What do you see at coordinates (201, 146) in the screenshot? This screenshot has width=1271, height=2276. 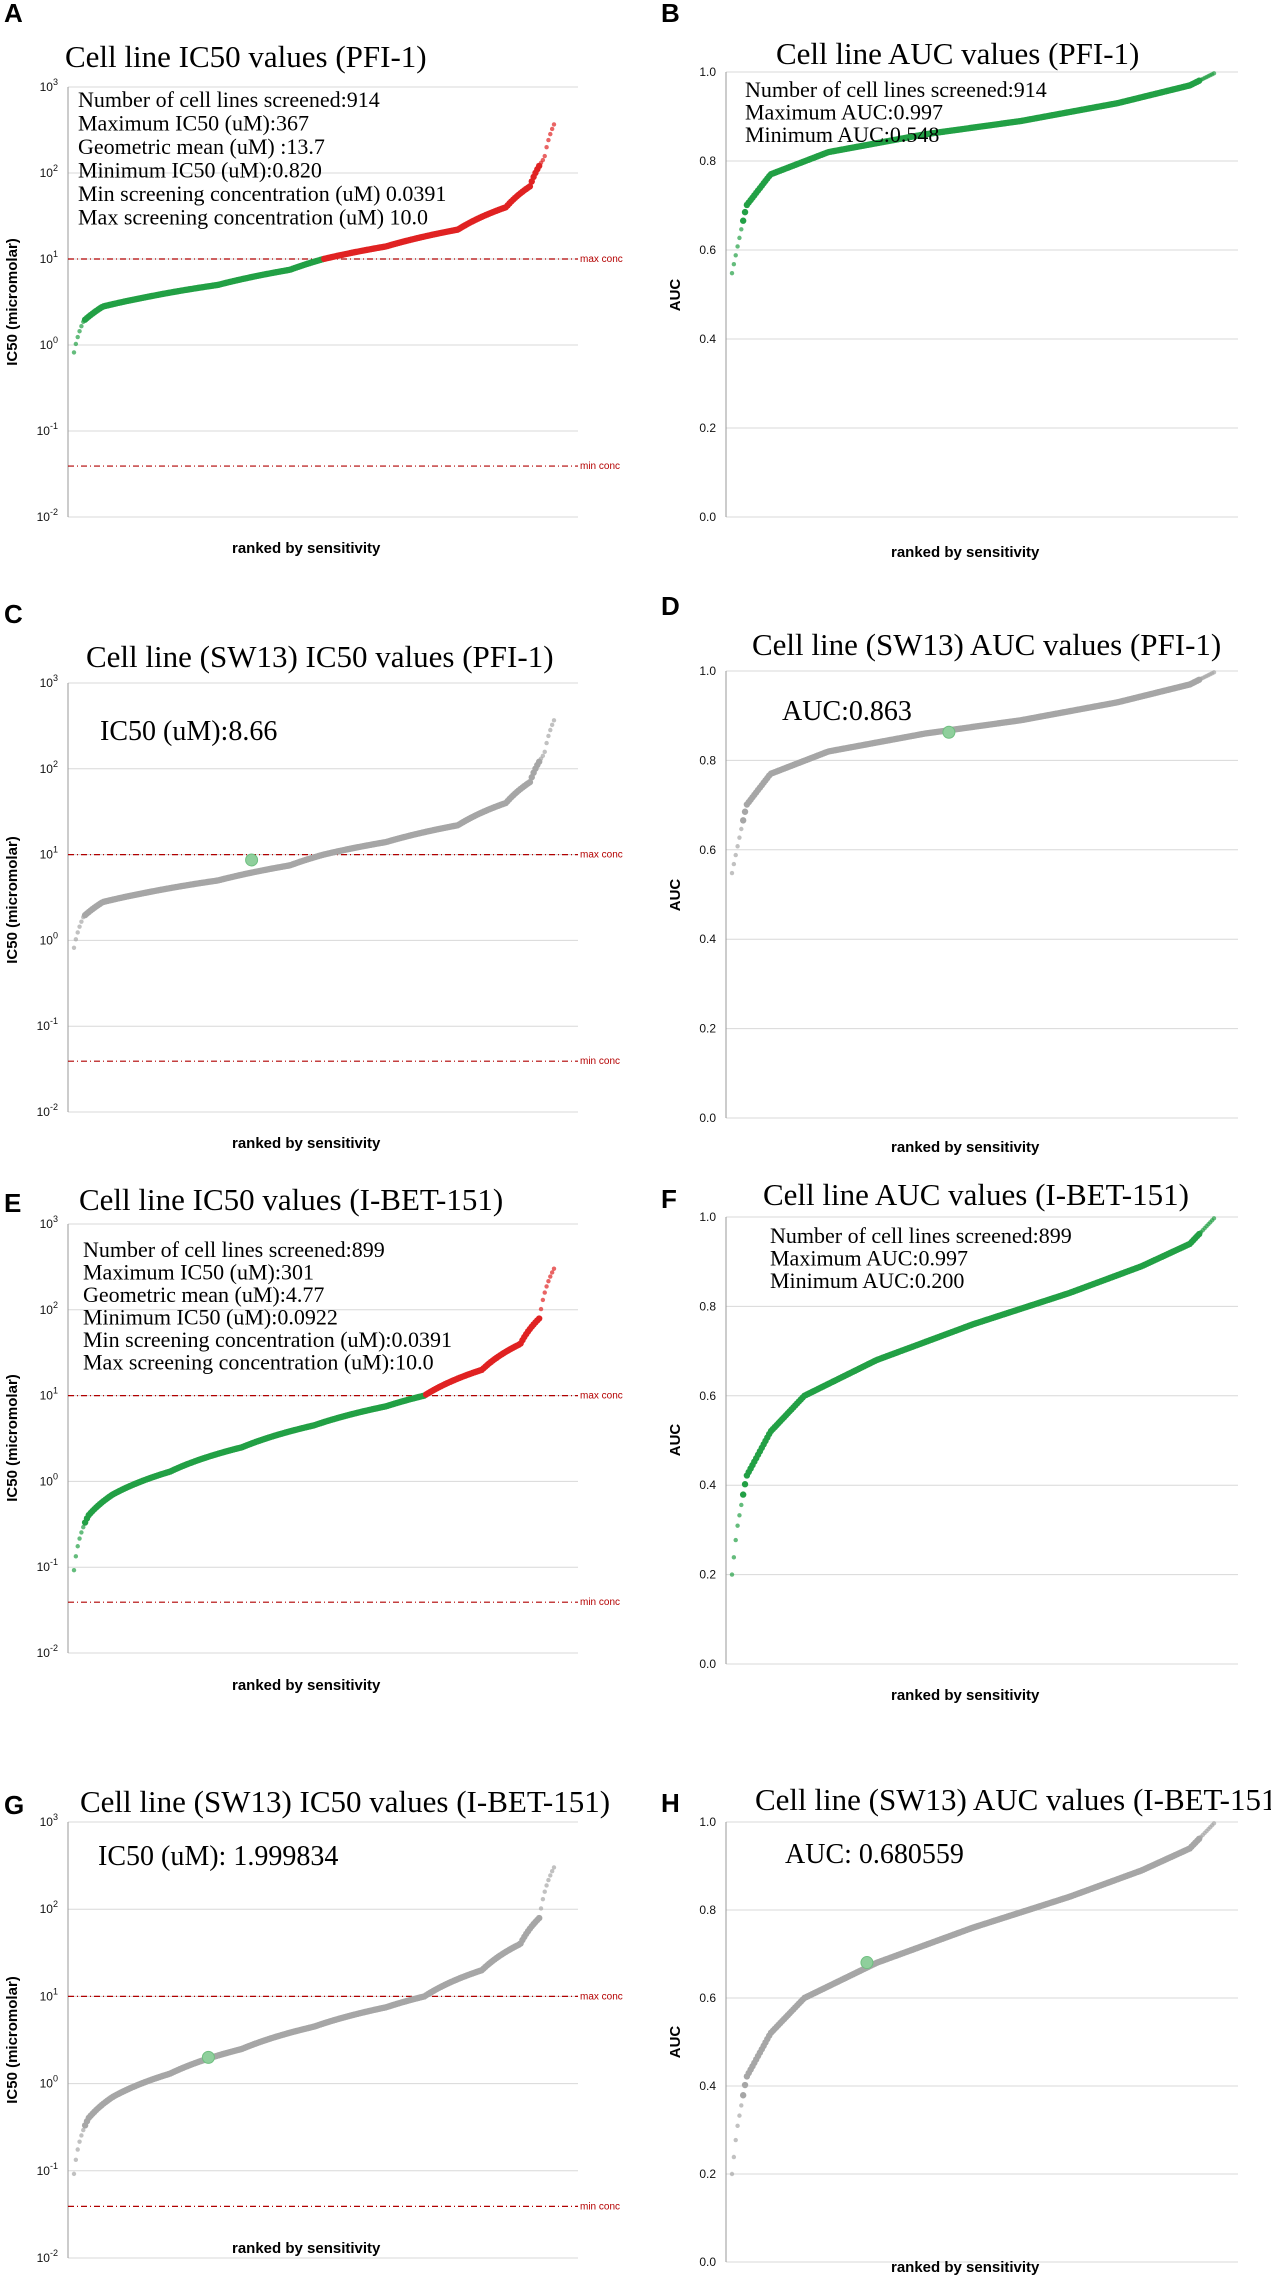 I see `info-line: Geometric mean (uM) :13.7` at bounding box center [201, 146].